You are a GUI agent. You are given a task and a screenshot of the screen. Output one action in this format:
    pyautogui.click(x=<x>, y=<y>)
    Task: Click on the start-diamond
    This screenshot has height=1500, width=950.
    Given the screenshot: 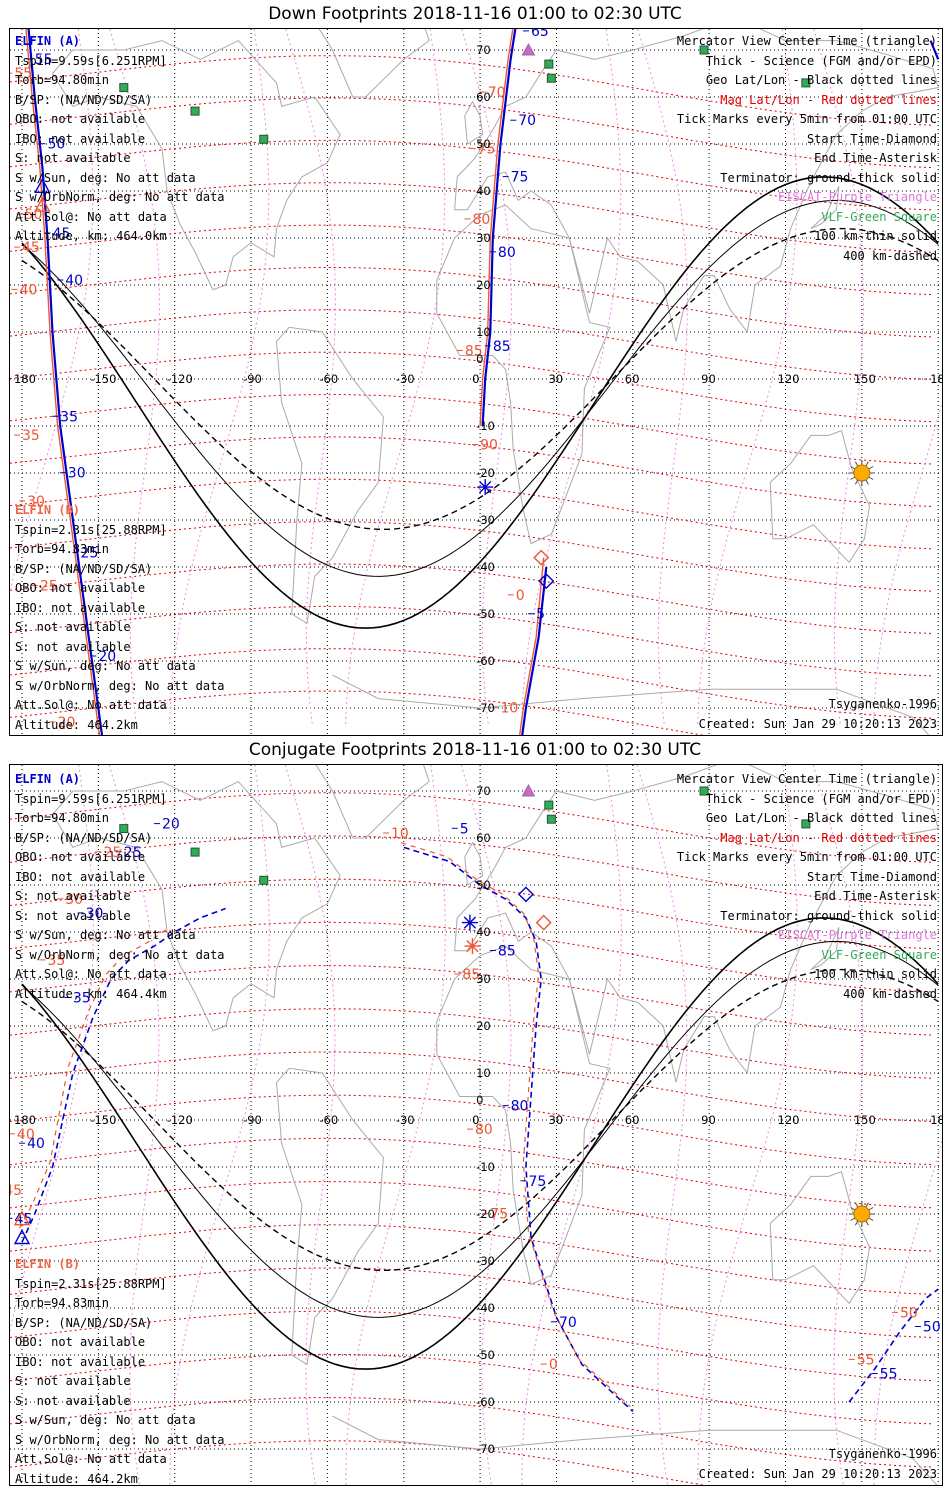 What is the action you would take?
    pyautogui.click(x=546, y=581)
    